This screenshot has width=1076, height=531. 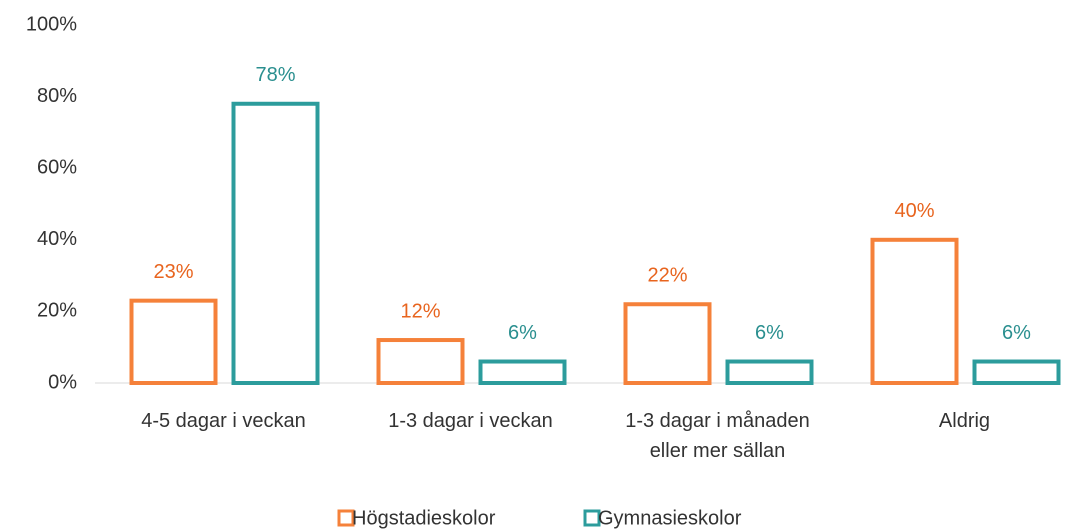 I want to click on y-tick-label: 60%, so click(x=57, y=167).